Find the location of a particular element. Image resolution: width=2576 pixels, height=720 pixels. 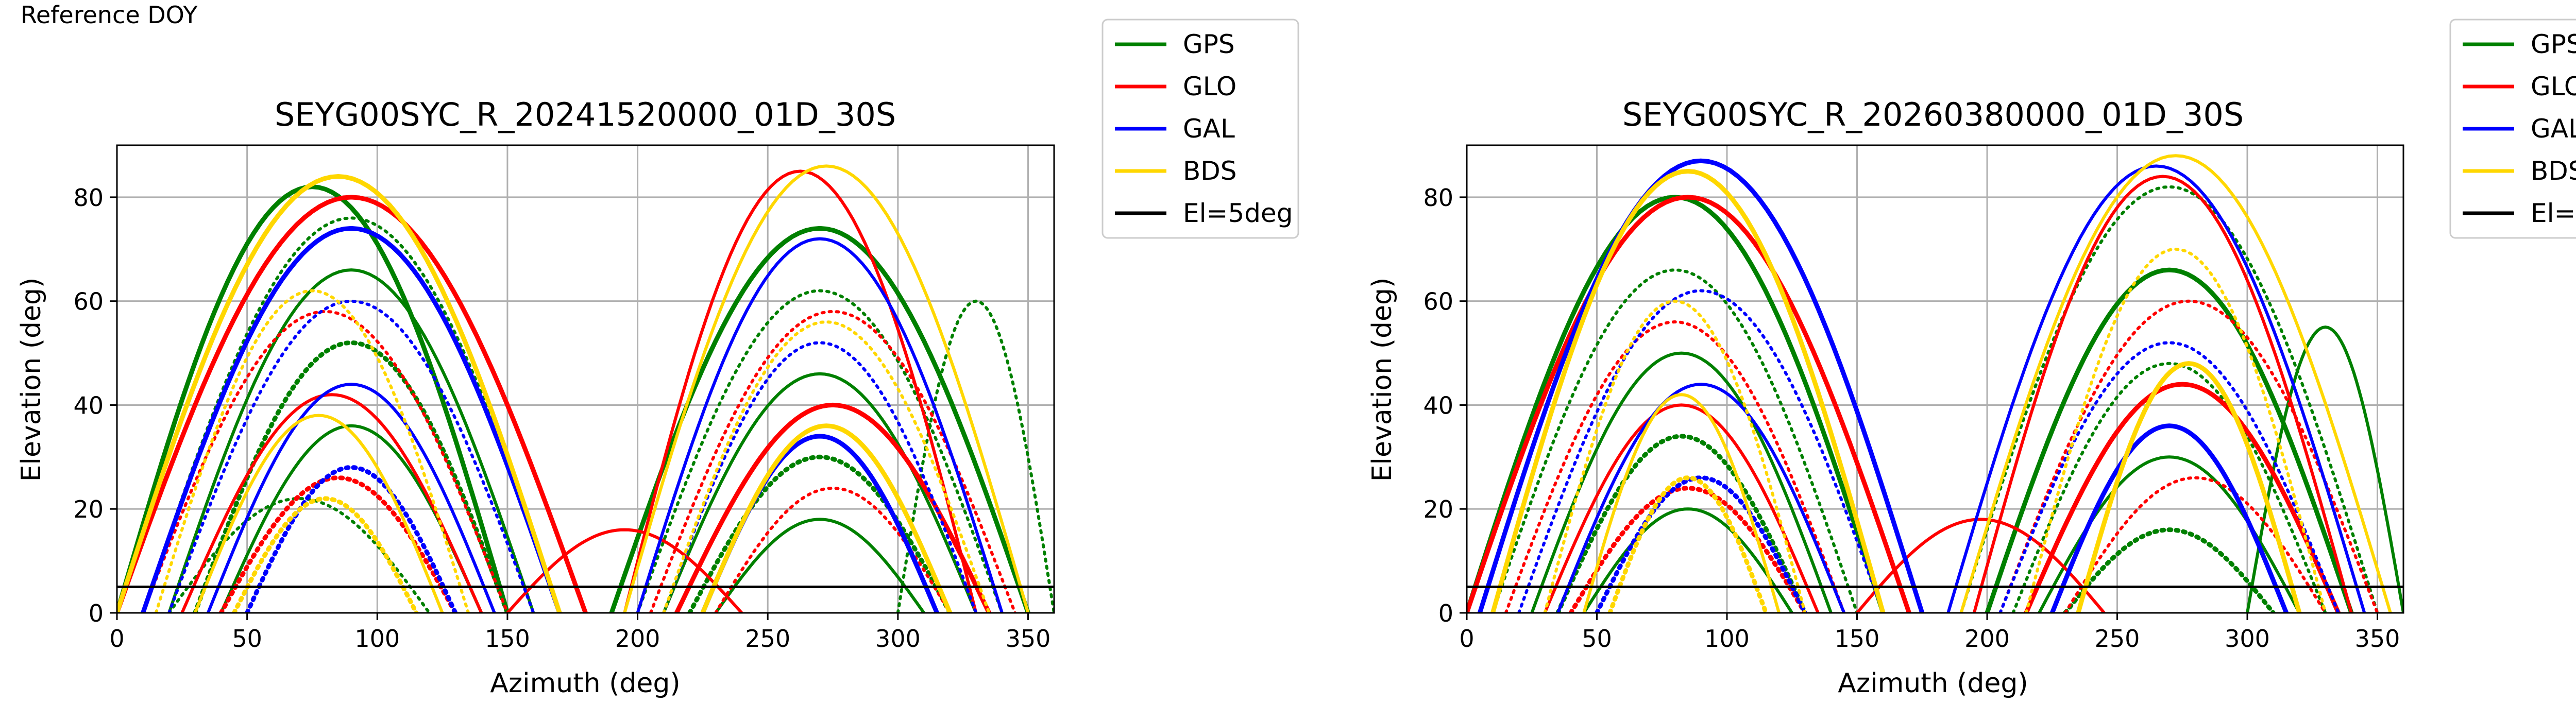

chart-2-legend: GPS GLO GAL BDS El=5deg is located at coordinates (2512, 129).